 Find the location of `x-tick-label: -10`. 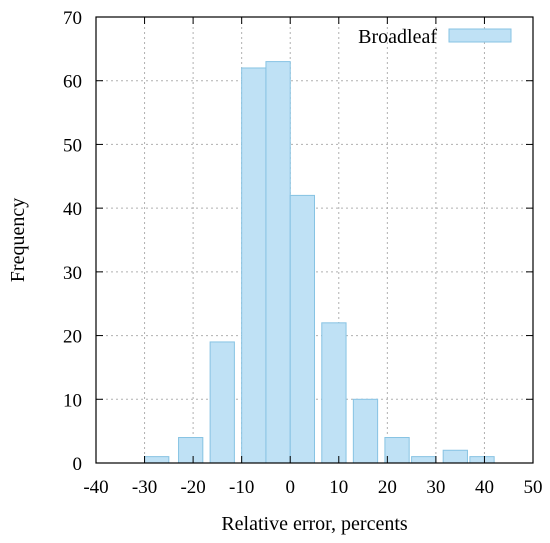

x-tick-label: -10 is located at coordinates (241, 487).